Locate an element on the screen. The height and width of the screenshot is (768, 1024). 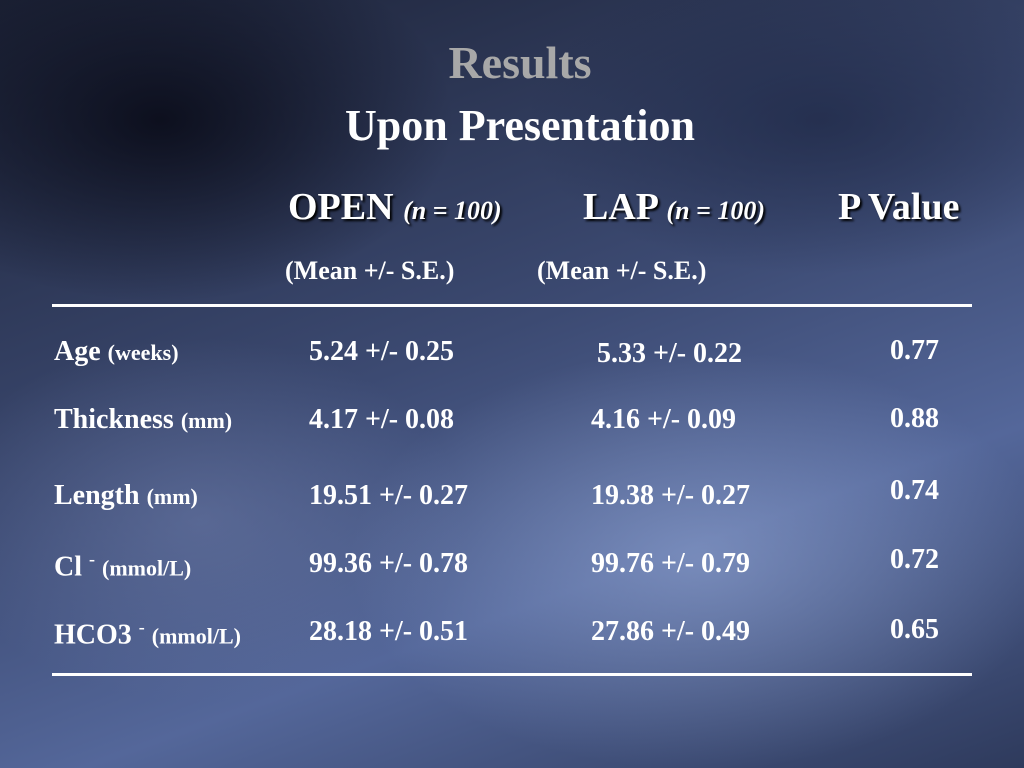
lap-value: 5.33 +/- 0.22 is located at coordinates (670, 353).